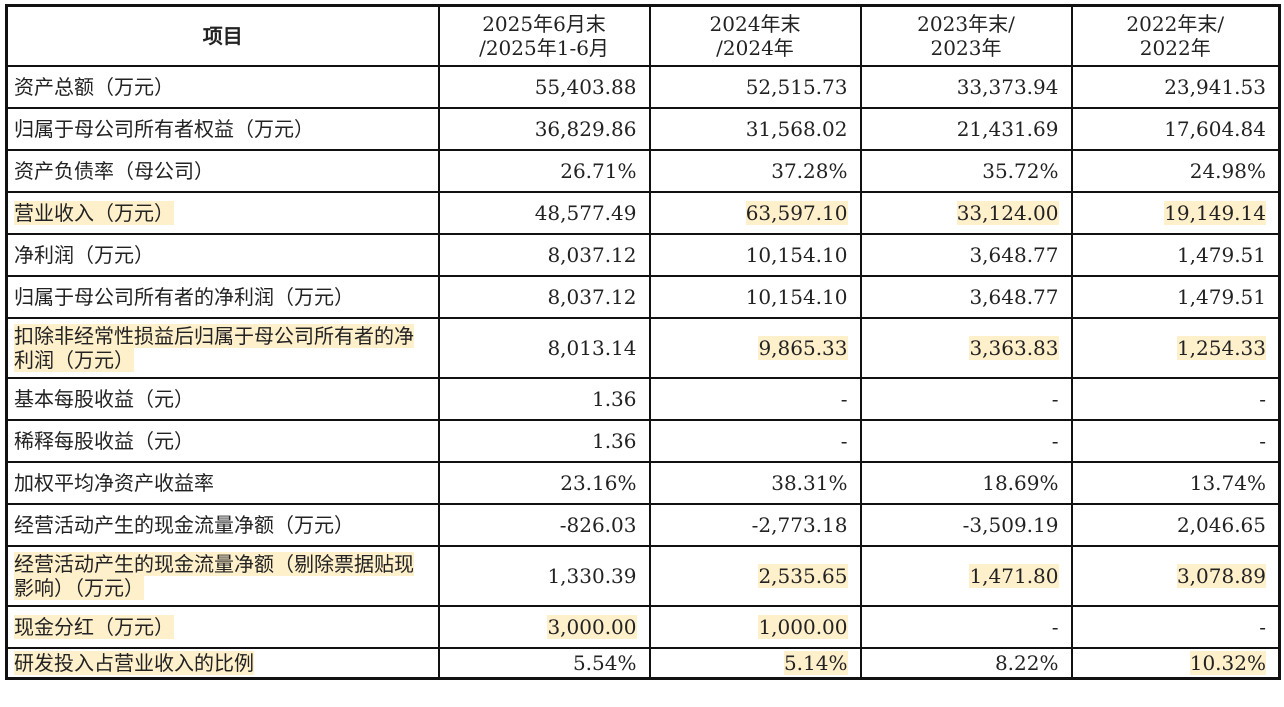 This screenshot has height=707, width=1284. What do you see at coordinates (1227, 483) in the screenshot?
I see `value-text: 13.74%` at bounding box center [1227, 483].